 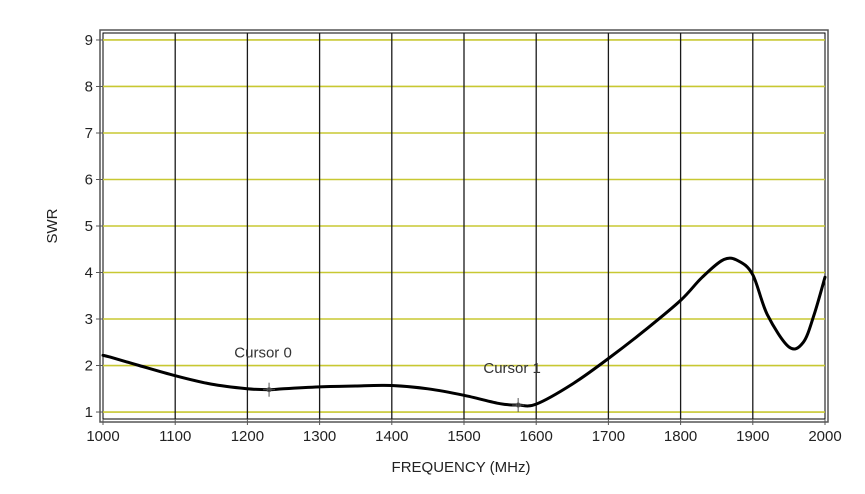 I want to click on y-tick-labels: 1 2 3 4 5 6 7 8 9, so click(x=89, y=226).